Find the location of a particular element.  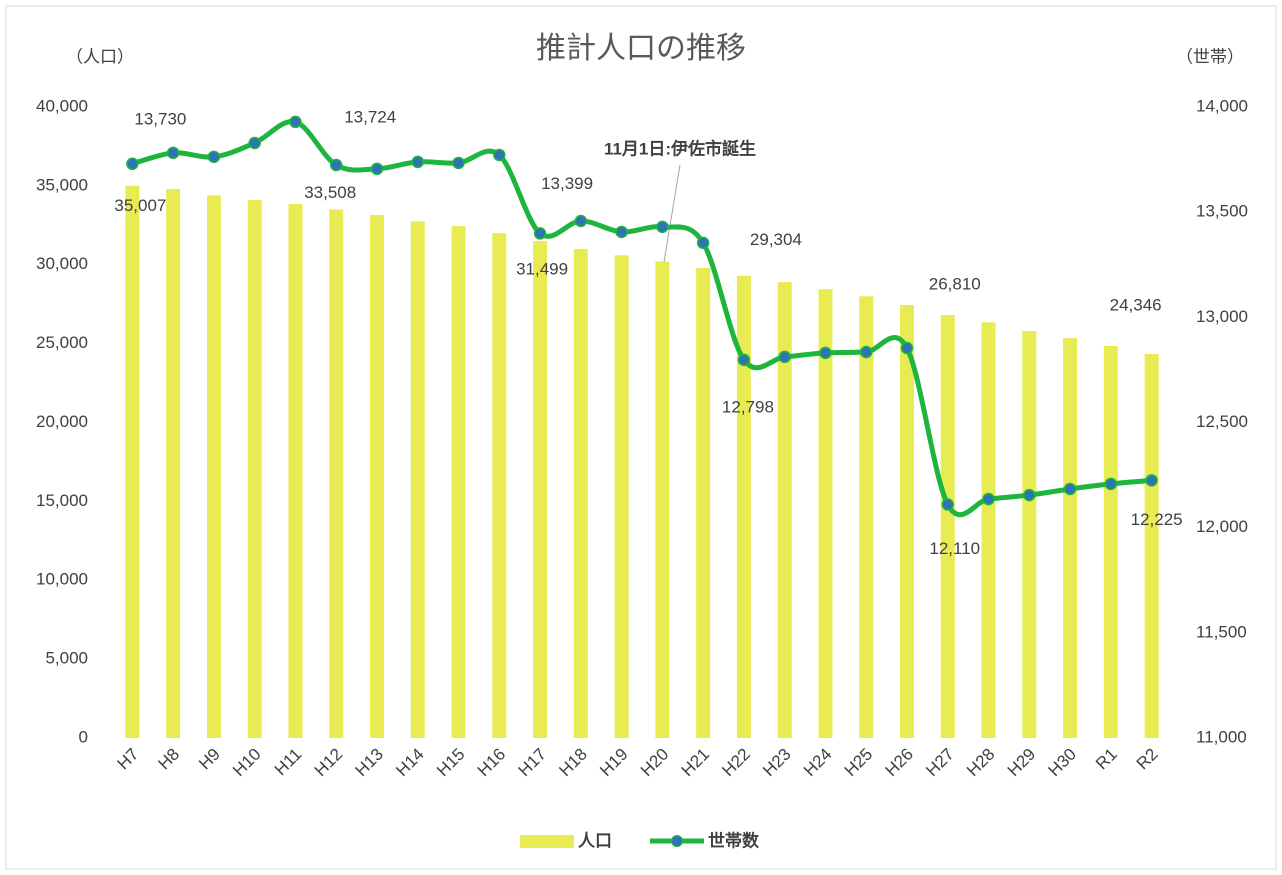

data-label: 24,346 is located at coordinates (1136, 304).